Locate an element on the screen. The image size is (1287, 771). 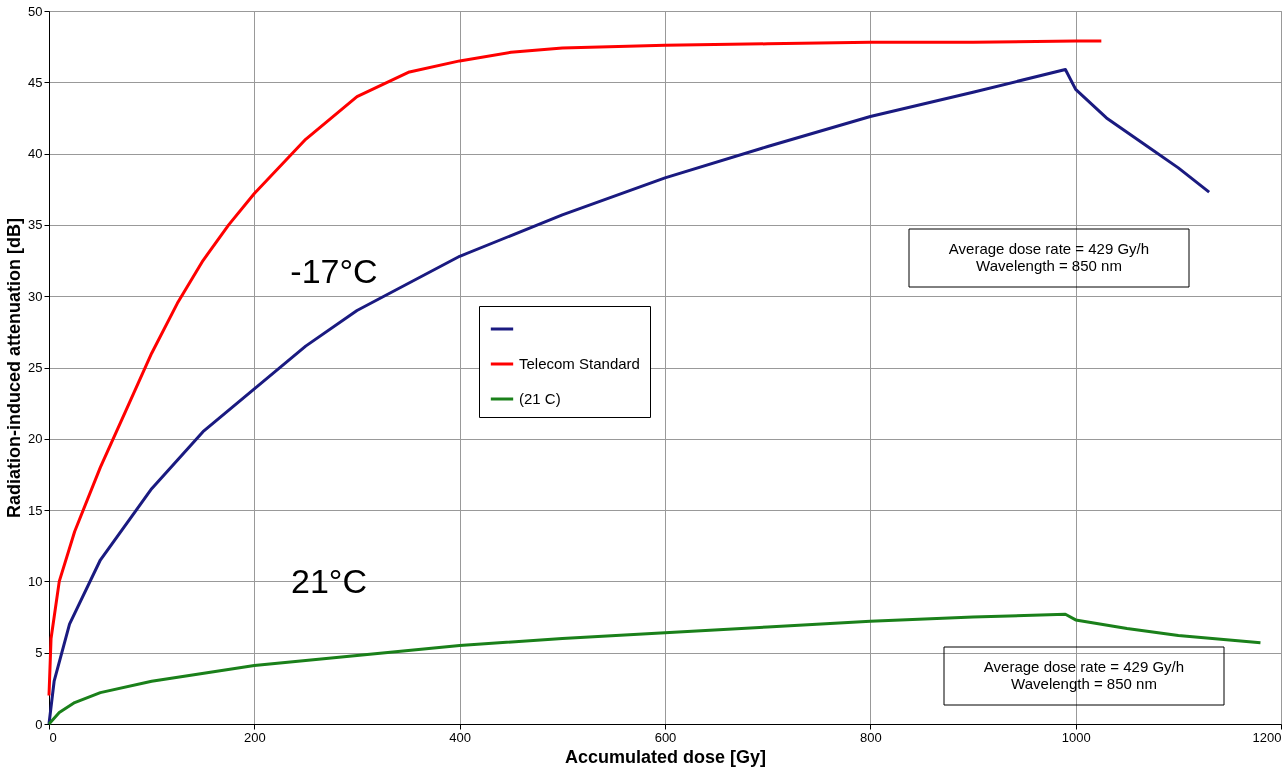
x-tick-label: 800 is located at coordinates (870, 737).